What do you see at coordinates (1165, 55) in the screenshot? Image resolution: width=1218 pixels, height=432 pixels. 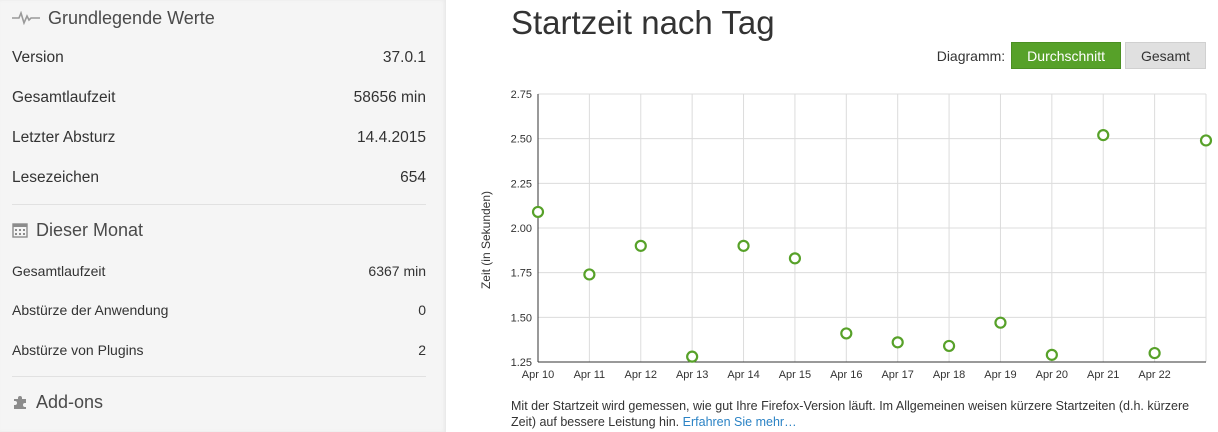 I see `total-button: Gesamt` at bounding box center [1165, 55].